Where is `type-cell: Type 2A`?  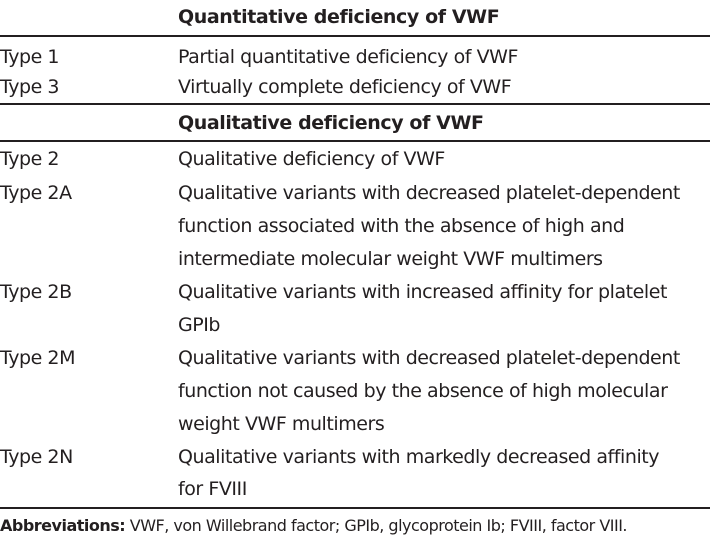
type-cell: Type 2A is located at coordinates (36, 193).